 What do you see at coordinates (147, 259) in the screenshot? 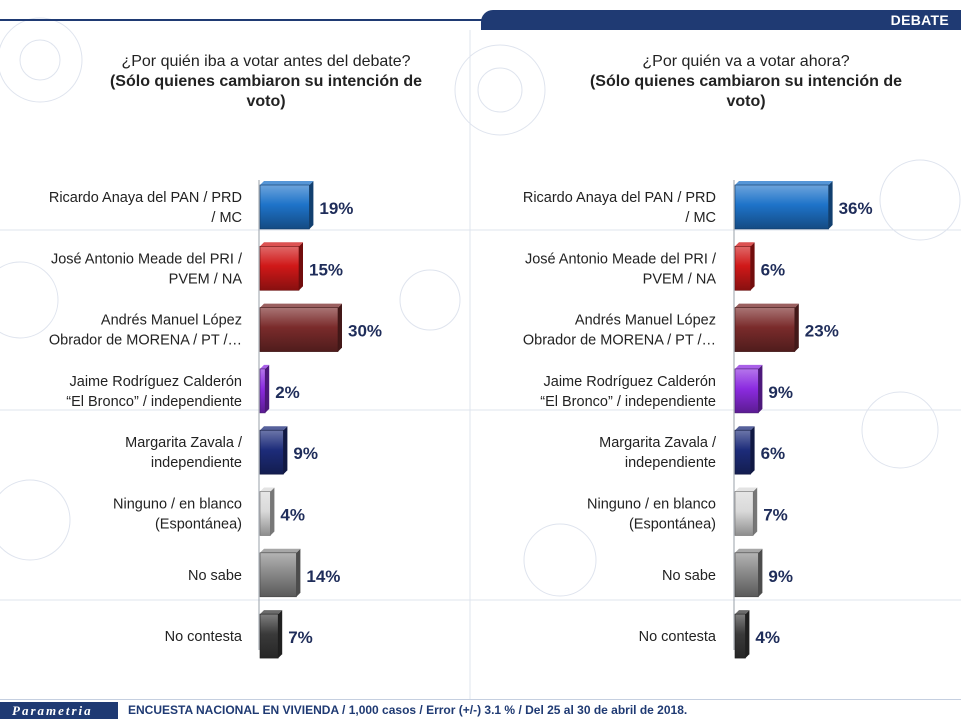
I see `left-category-label-2-line-1: José Antonio Meade del PRI /` at bounding box center [147, 259].